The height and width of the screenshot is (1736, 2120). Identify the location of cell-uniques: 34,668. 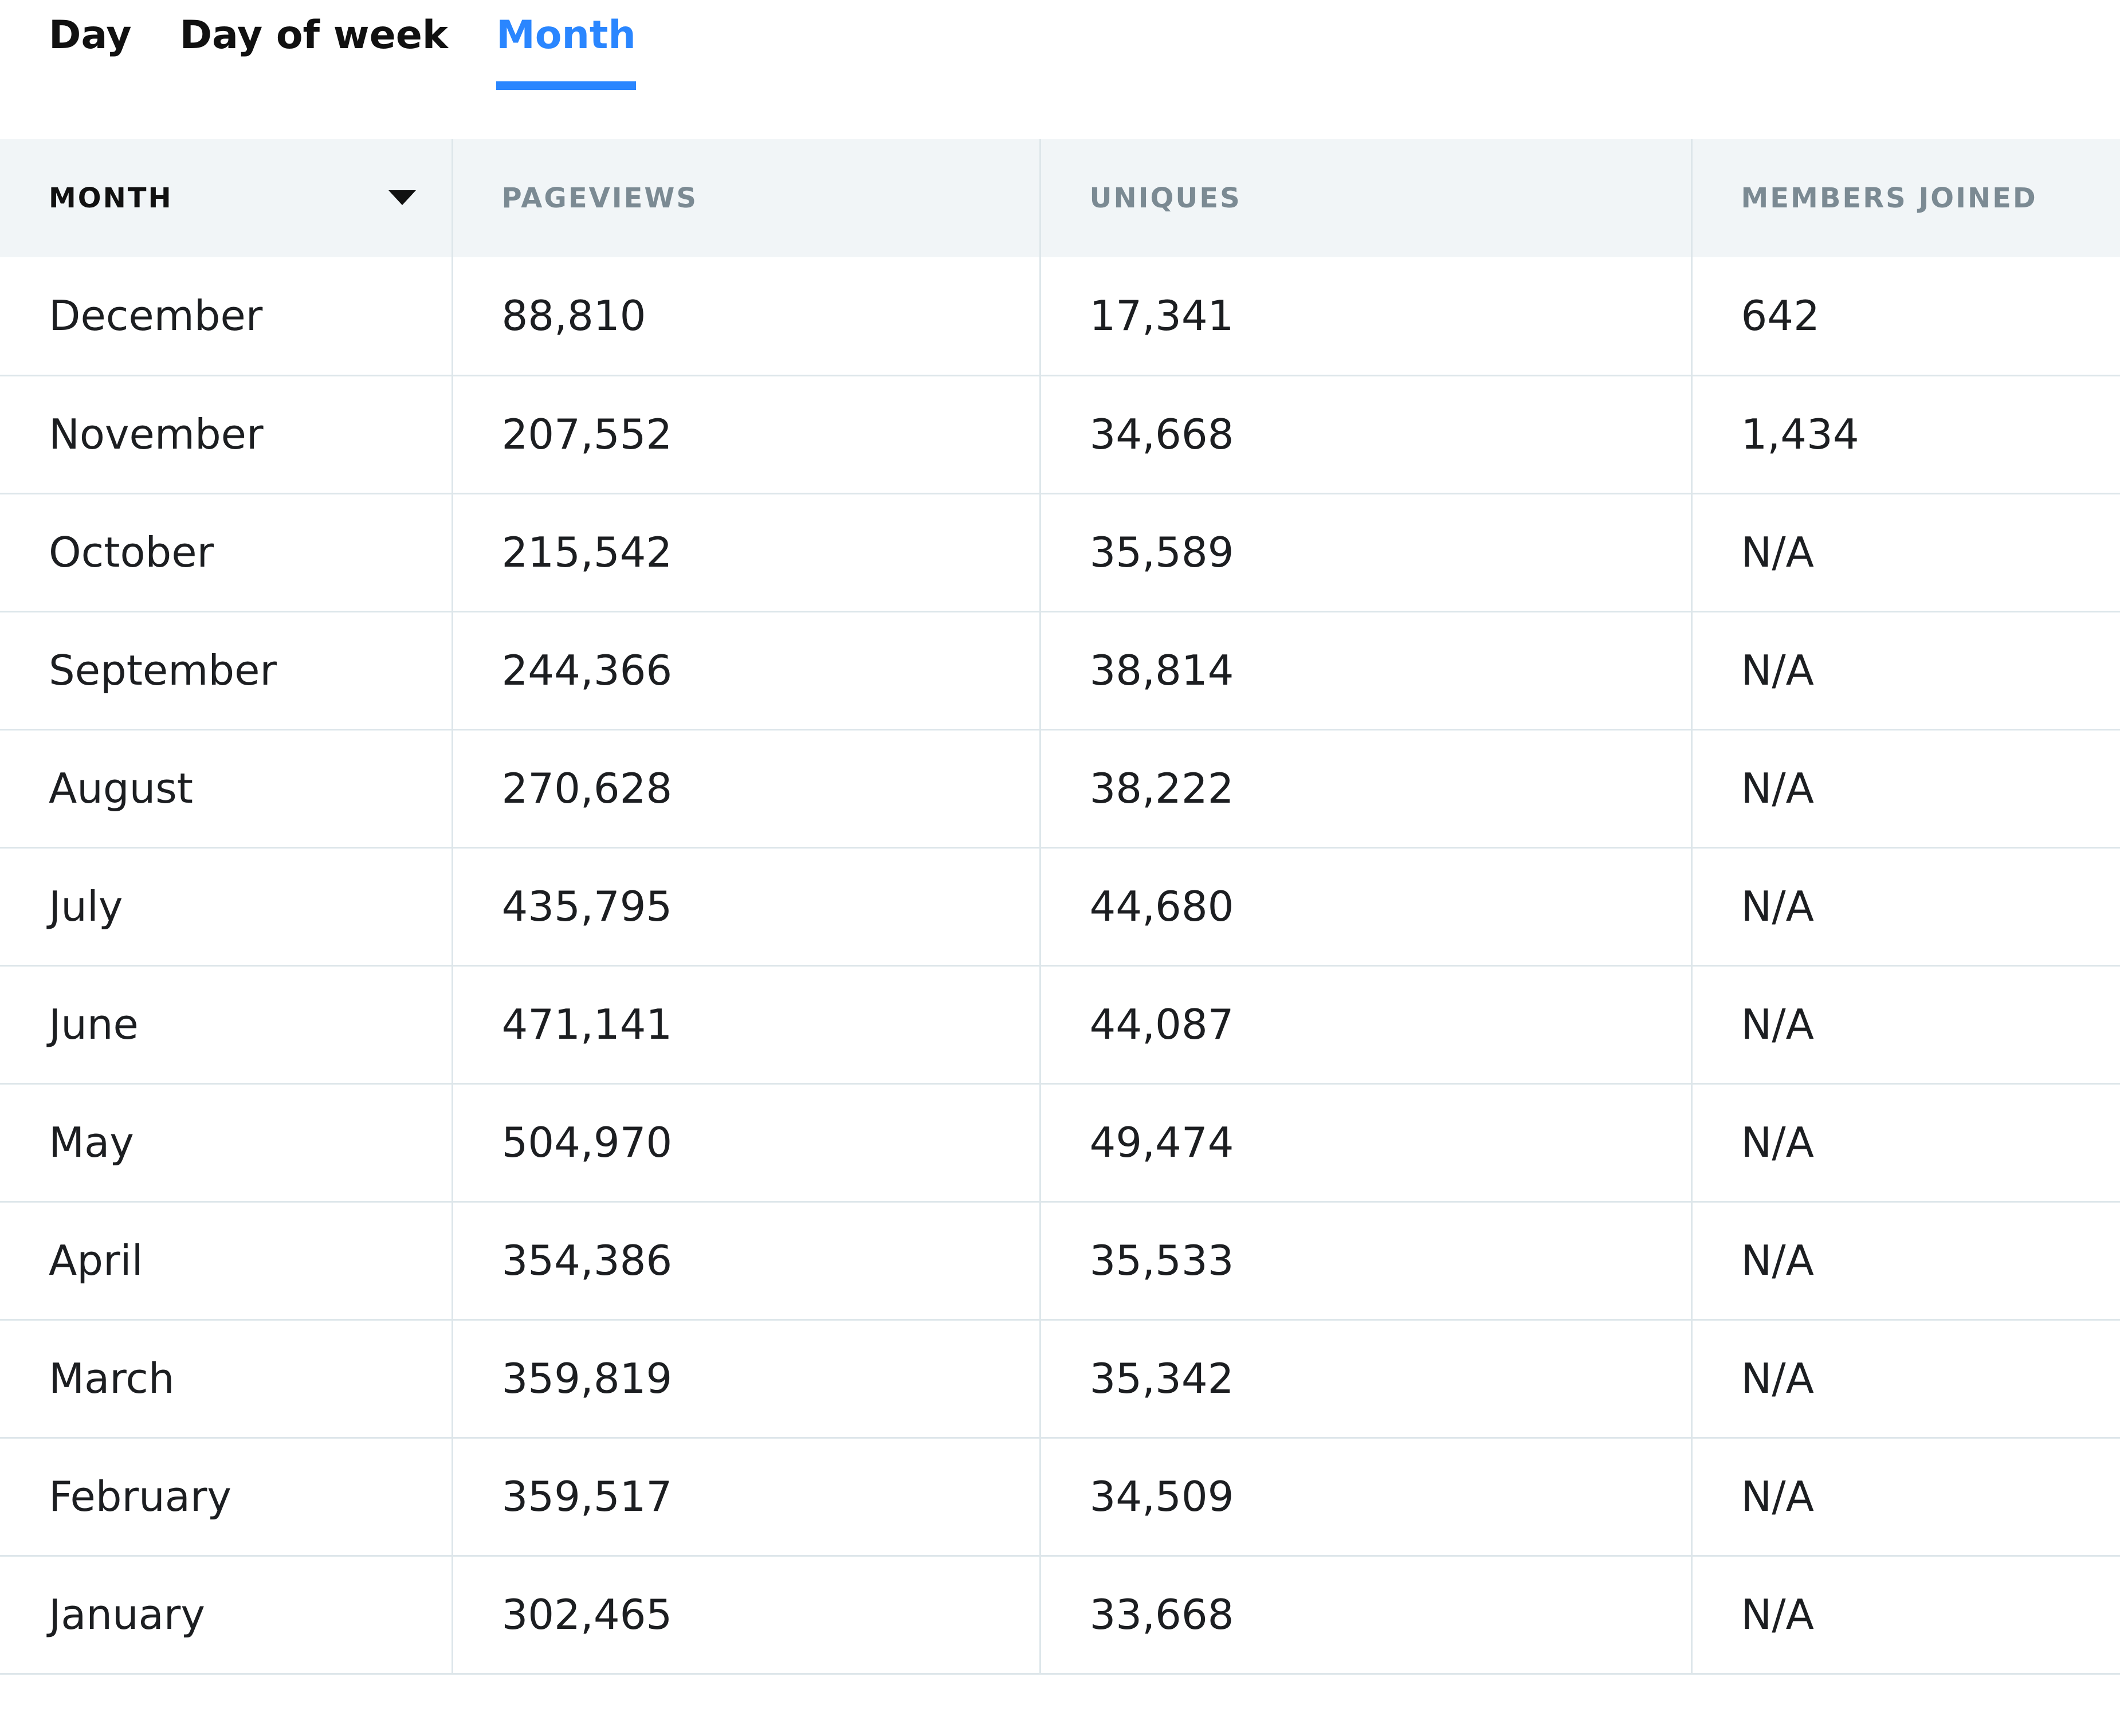
(1365, 434).